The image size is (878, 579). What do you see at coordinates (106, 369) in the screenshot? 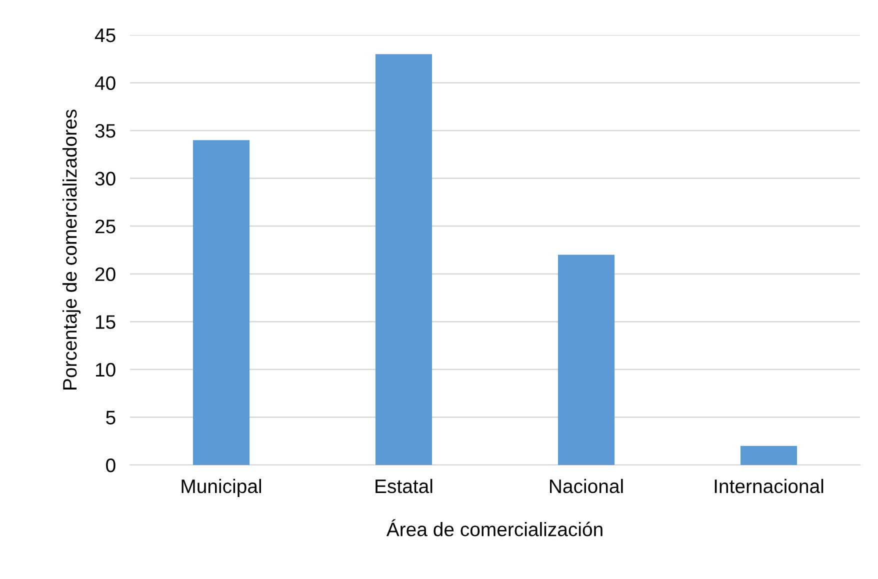
I see `y-tick-label: 10` at bounding box center [106, 369].